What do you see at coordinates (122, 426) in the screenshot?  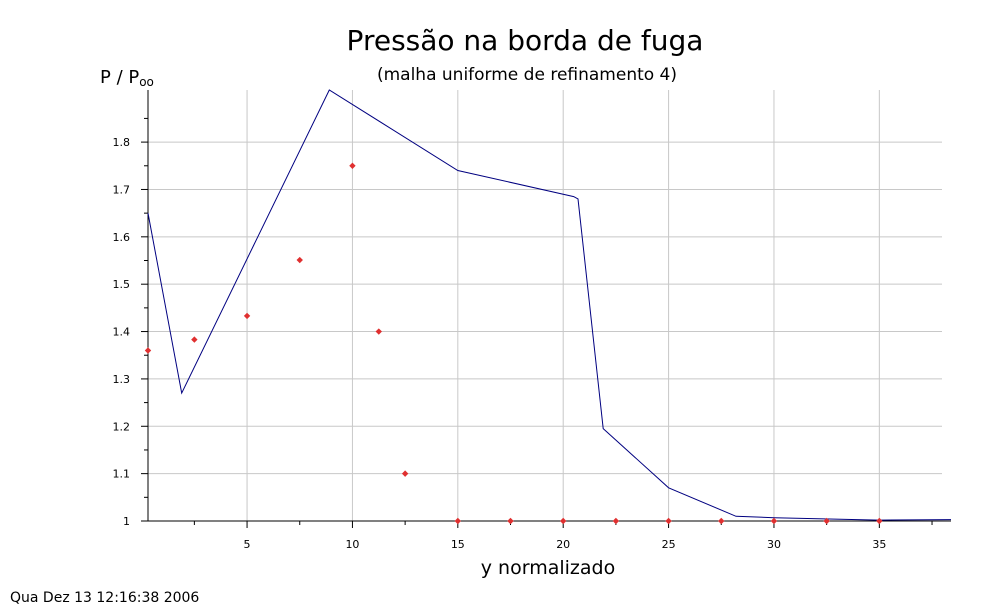 I see `y-tick-label: 1.2` at bounding box center [122, 426].